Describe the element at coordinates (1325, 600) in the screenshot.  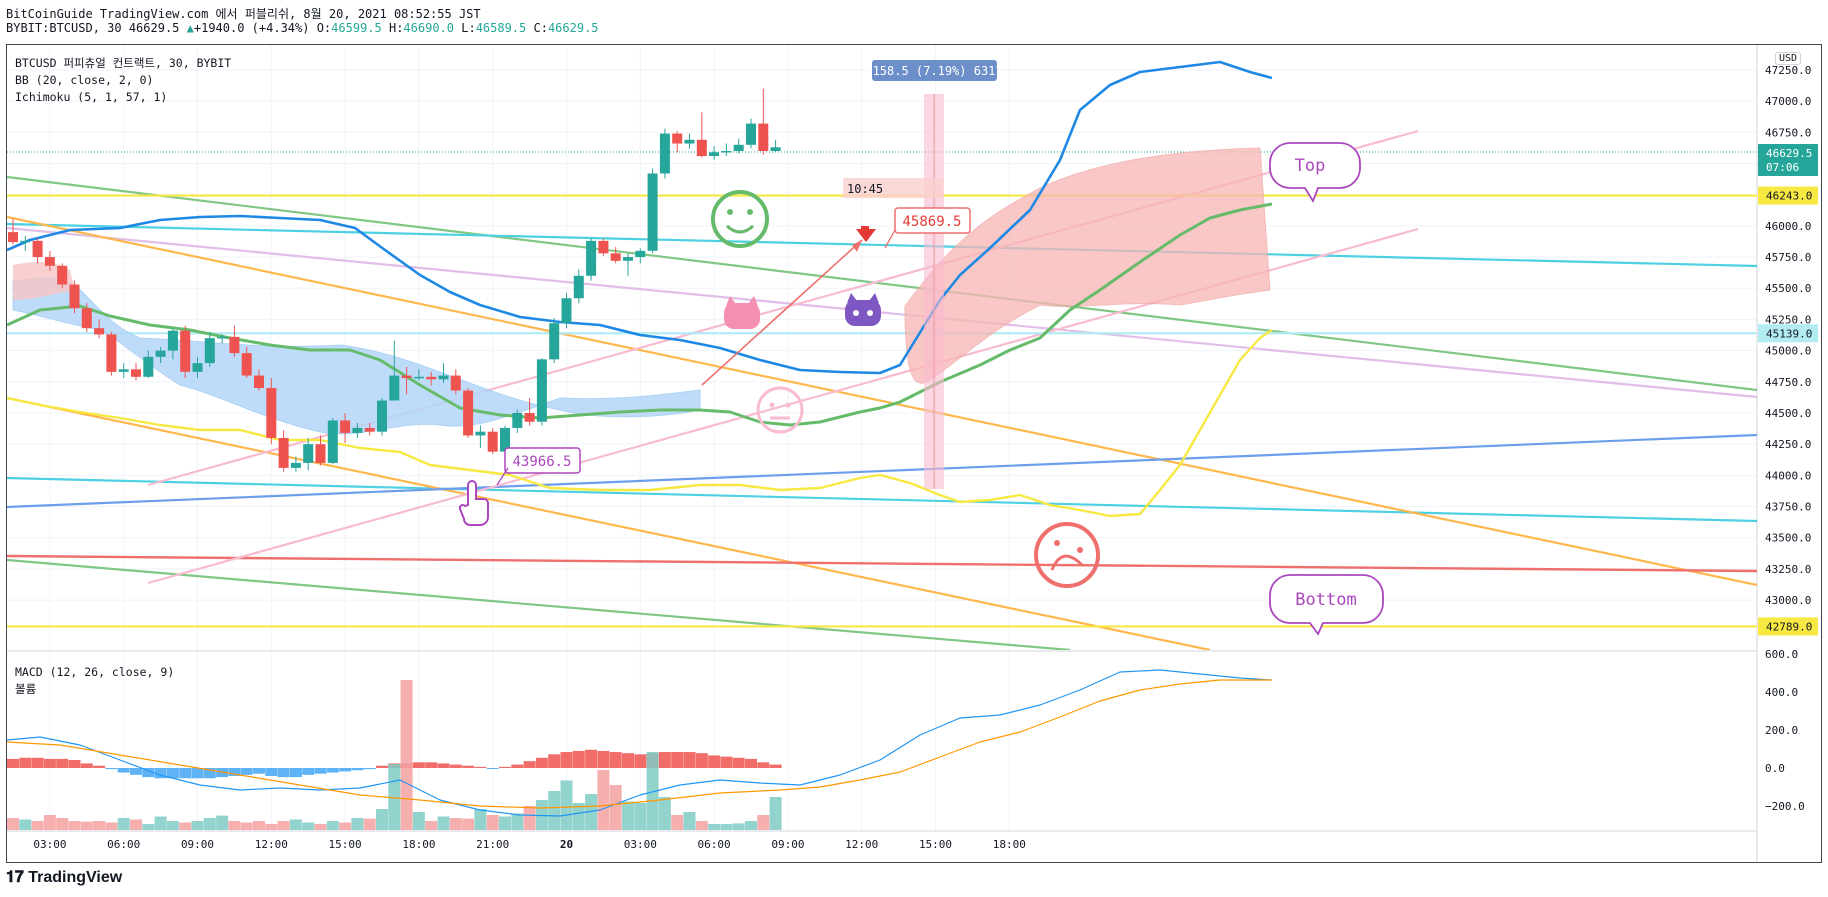
I see `bottom-label: Bottom` at that location.